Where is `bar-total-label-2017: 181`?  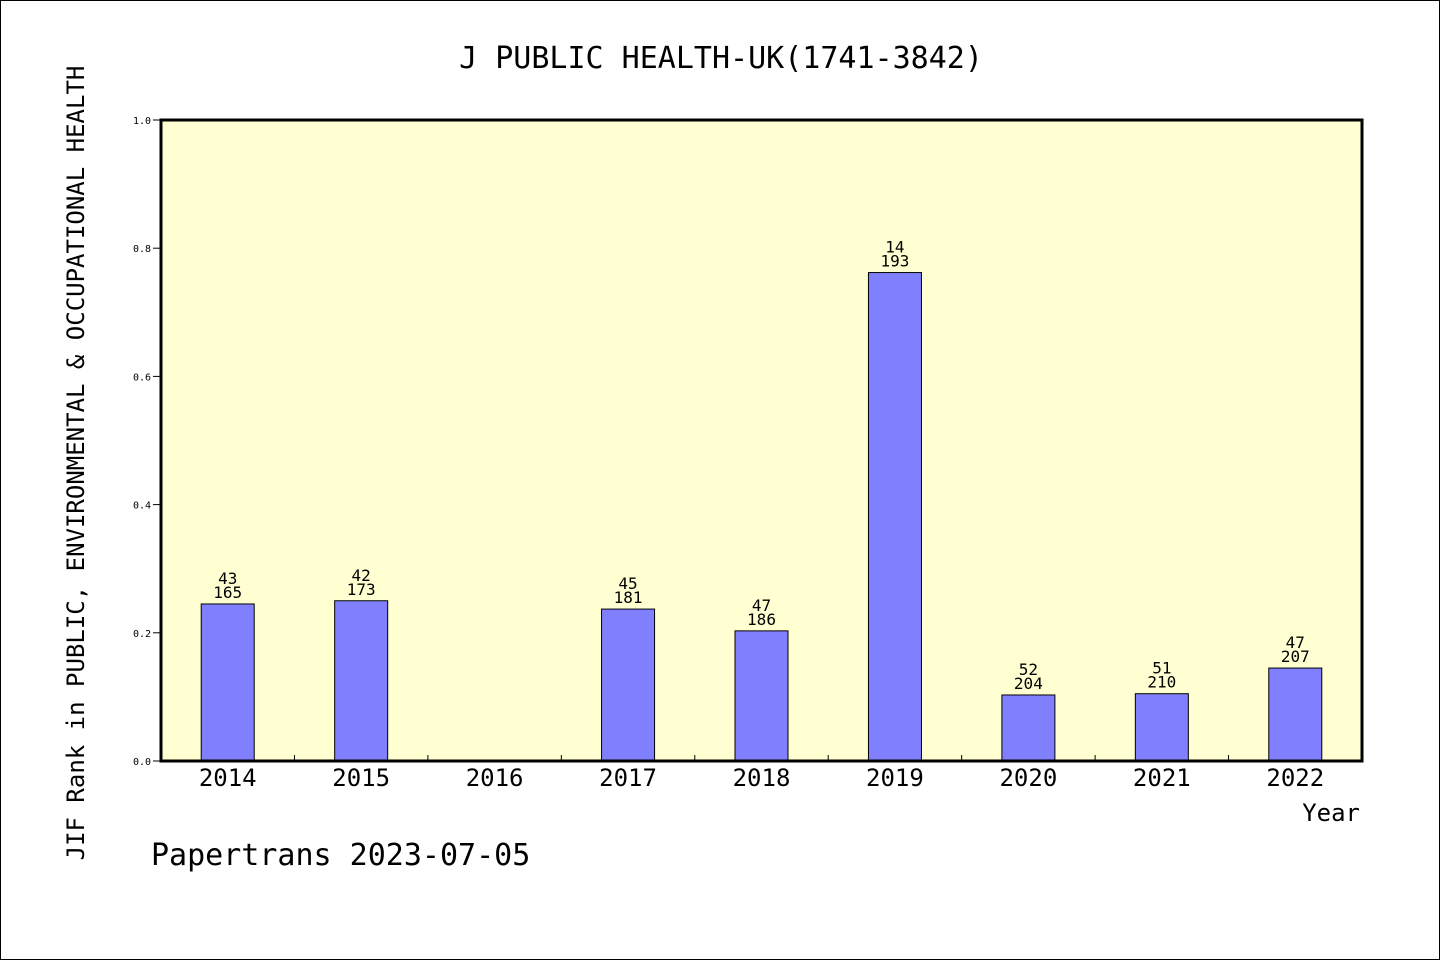 bar-total-label-2017: 181 is located at coordinates (628, 597).